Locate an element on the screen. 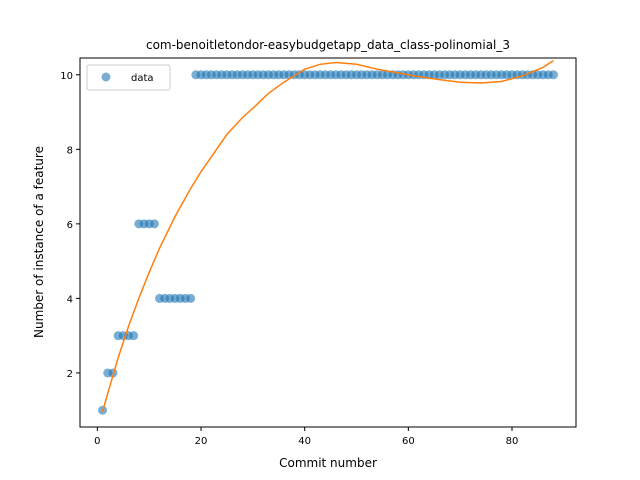  x-tick-label: 20 is located at coordinates (201, 441).